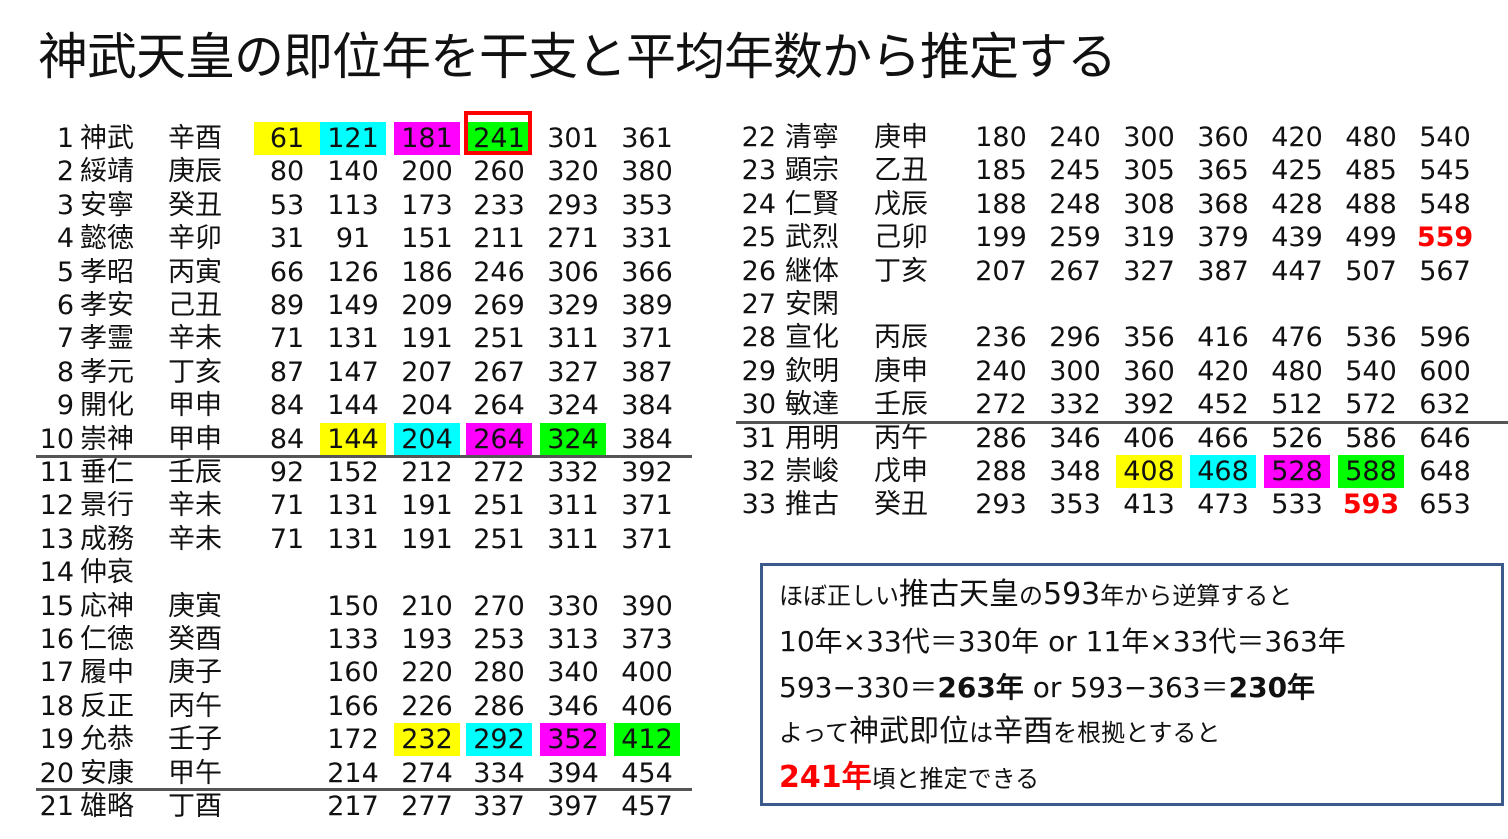 The image size is (1508, 839). I want to click on year-cell: 536, so click(1371, 338).